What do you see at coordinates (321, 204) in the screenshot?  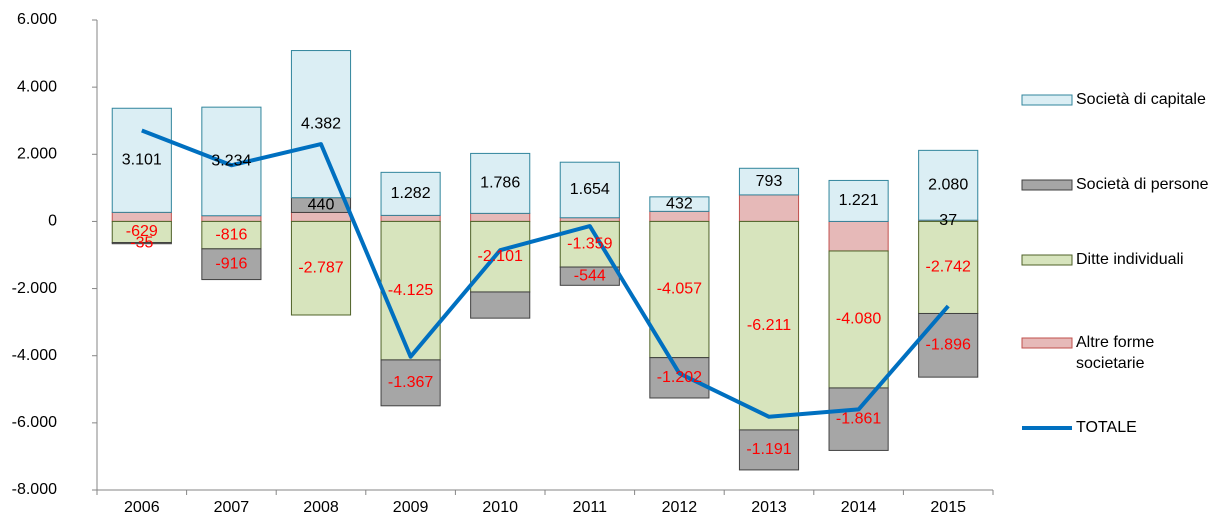 I see `data-label: 440` at bounding box center [321, 204].